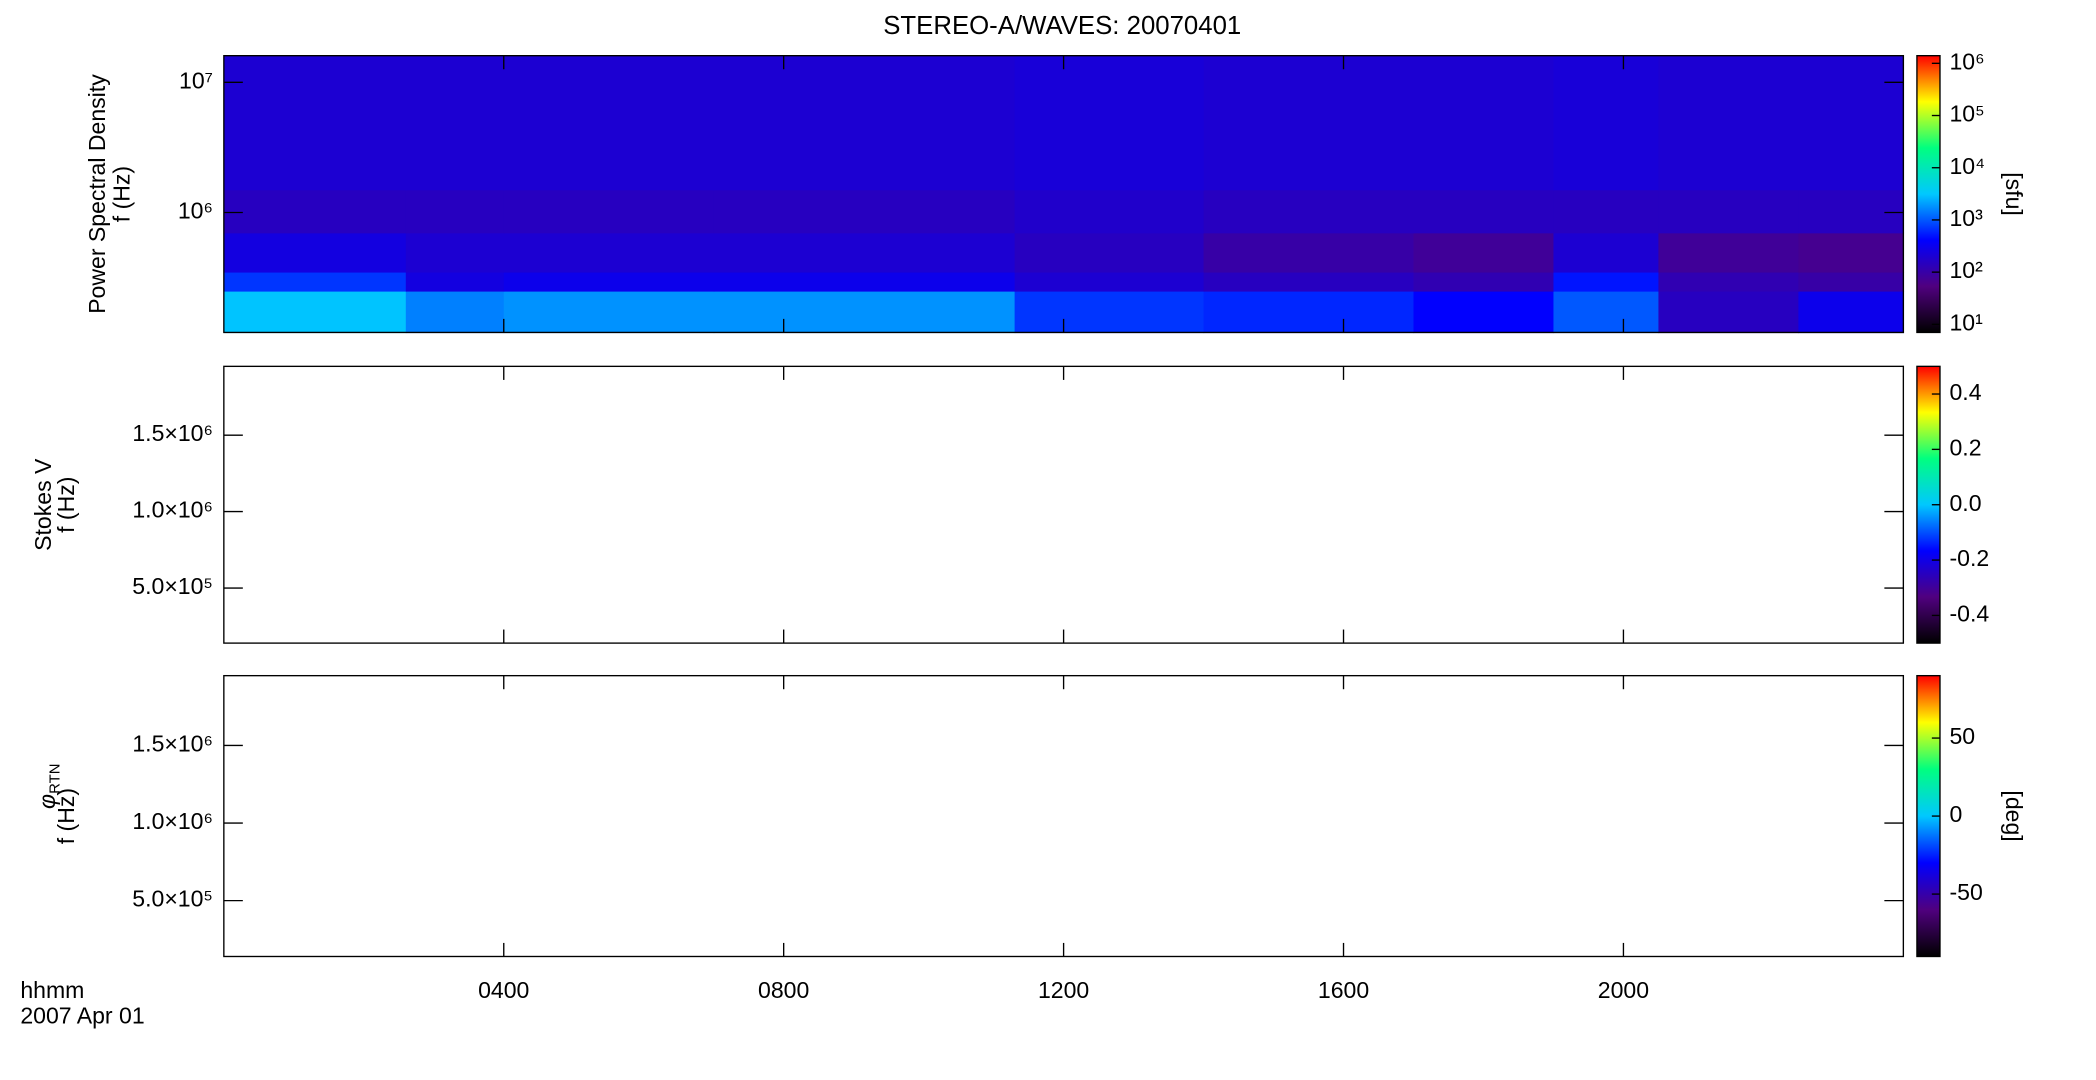  Describe the element at coordinates (82, 1016) in the screenshot. I see `date-label: 2007 Apr 01` at that location.